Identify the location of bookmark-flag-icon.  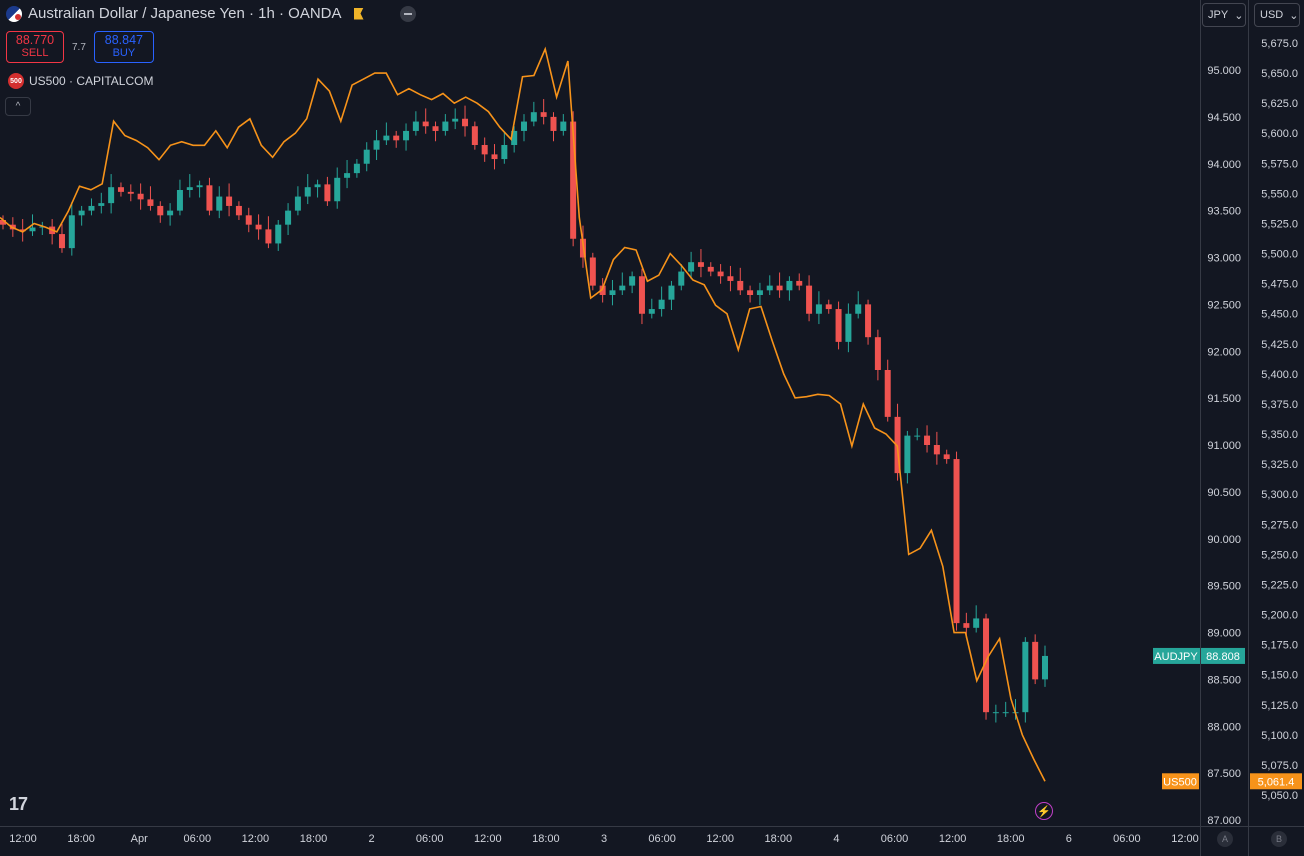
(358, 13).